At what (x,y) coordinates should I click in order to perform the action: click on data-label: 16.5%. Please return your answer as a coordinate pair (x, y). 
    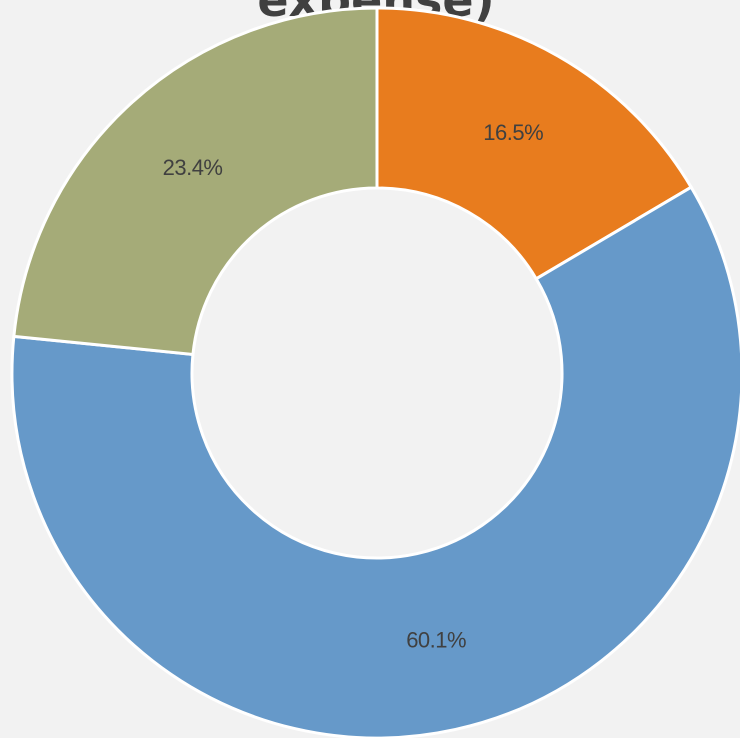
    Looking at the image, I should click on (513, 132).